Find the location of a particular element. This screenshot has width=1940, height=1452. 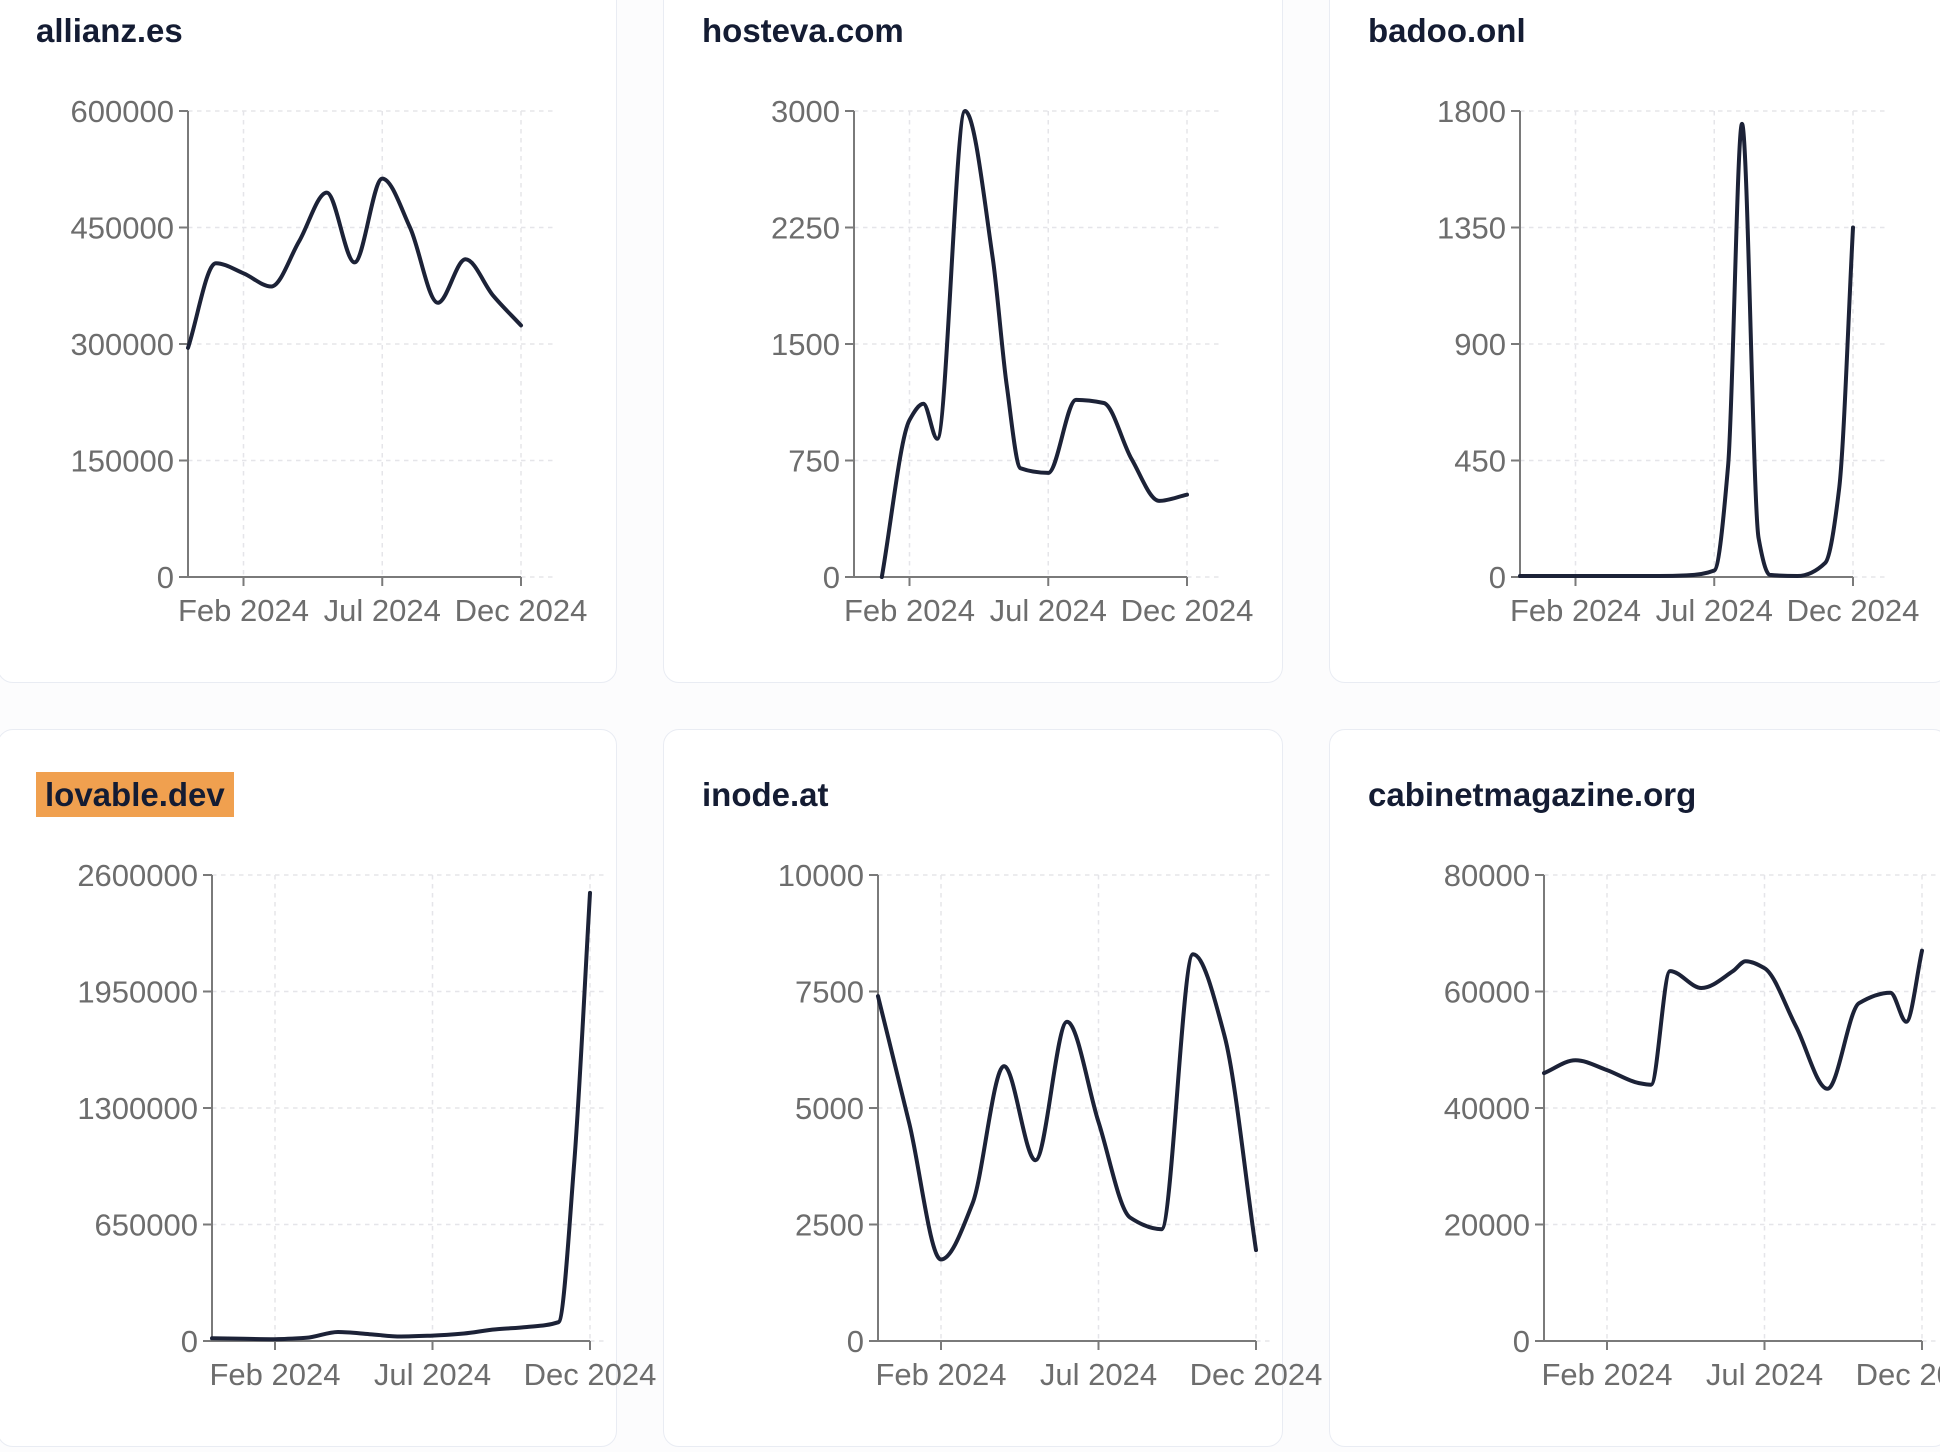

y-tick-label: 450000 is located at coordinates (122, 228).